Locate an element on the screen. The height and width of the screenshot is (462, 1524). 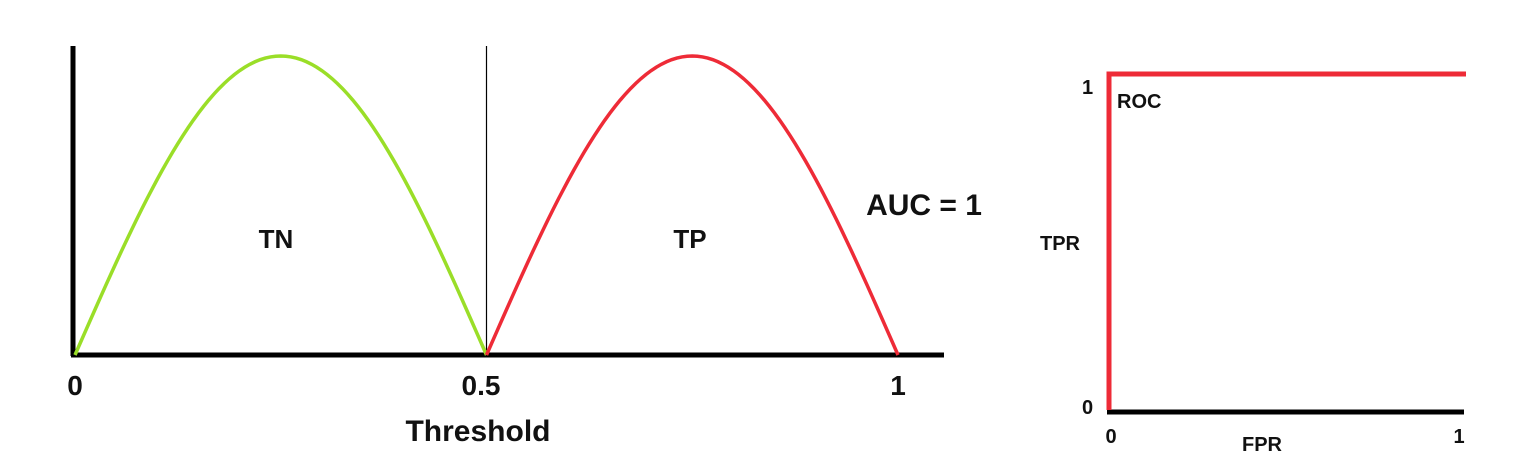
roc-title: ROC is located at coordinates (1139, 102).